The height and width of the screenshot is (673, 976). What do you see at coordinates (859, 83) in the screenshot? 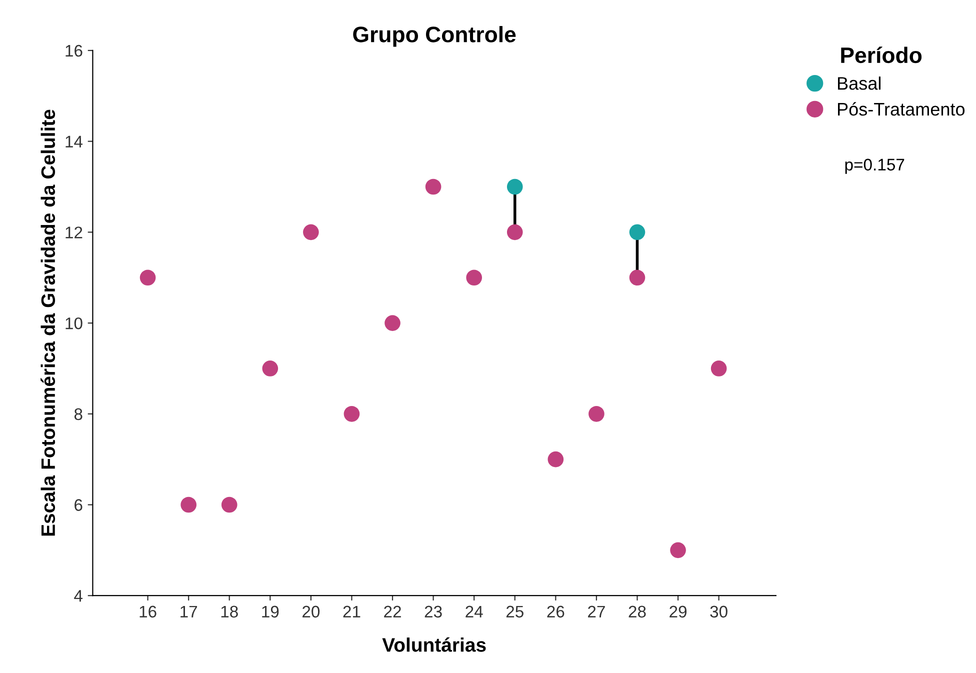
I see `legend-label: Basal` at bounding box center [859, 83].